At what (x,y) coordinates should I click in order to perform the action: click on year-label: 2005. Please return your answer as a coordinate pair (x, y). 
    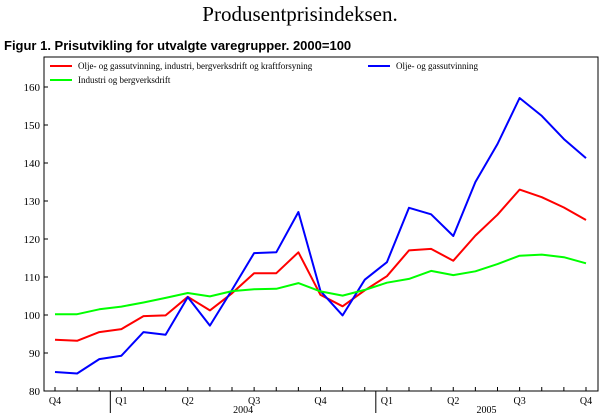
    Looking at the image, I should click on (486, 410).